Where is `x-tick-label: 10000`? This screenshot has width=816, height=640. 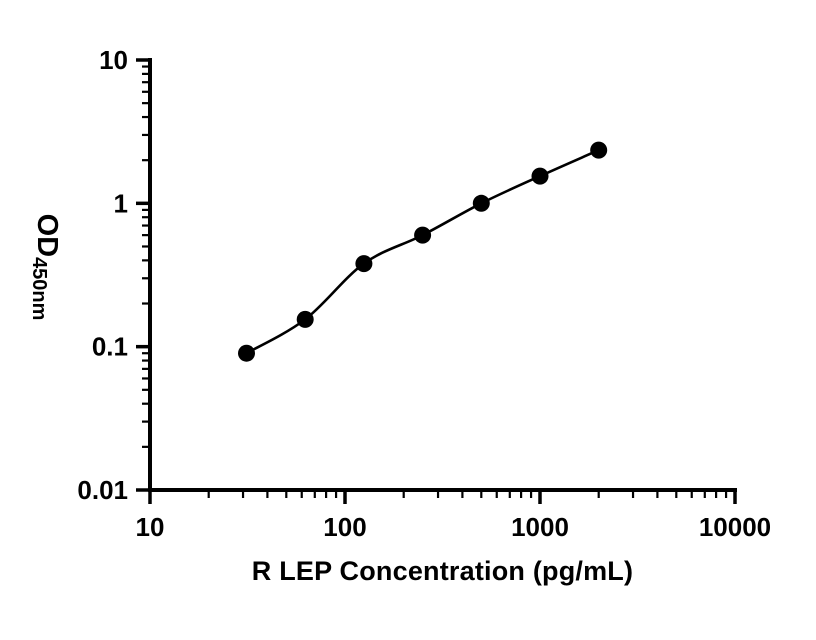 x-tick-label: 10000 is located at coordinates (735, 527).